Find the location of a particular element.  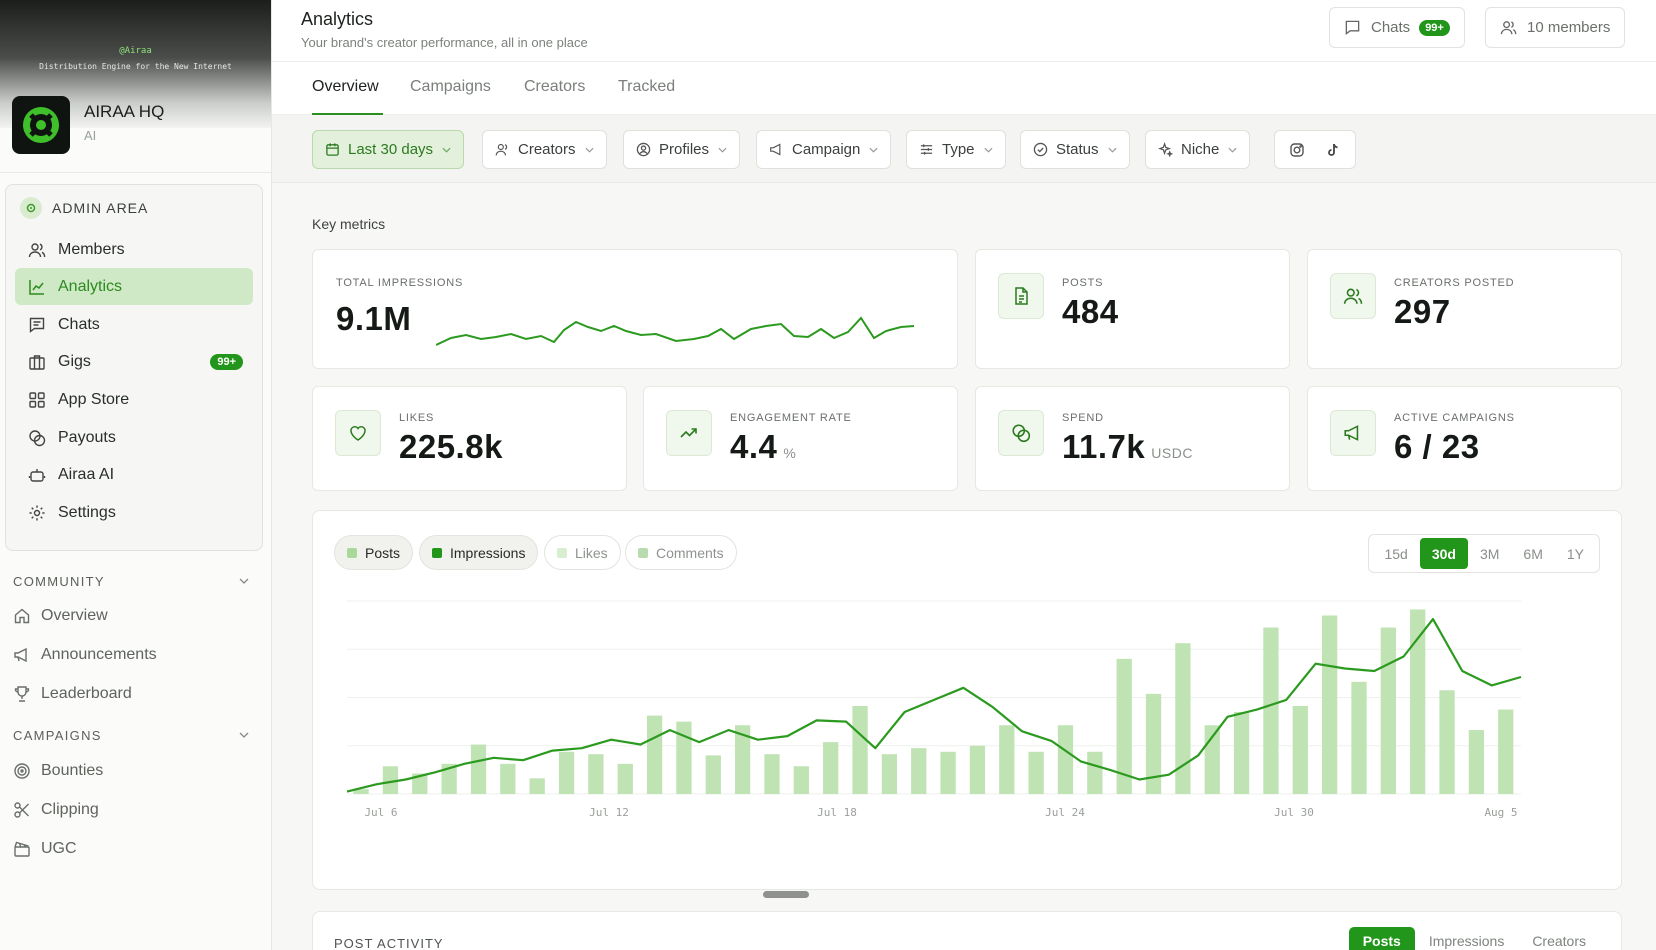

chats-button: Chats 99+ is located at coordinates (1397, 27).